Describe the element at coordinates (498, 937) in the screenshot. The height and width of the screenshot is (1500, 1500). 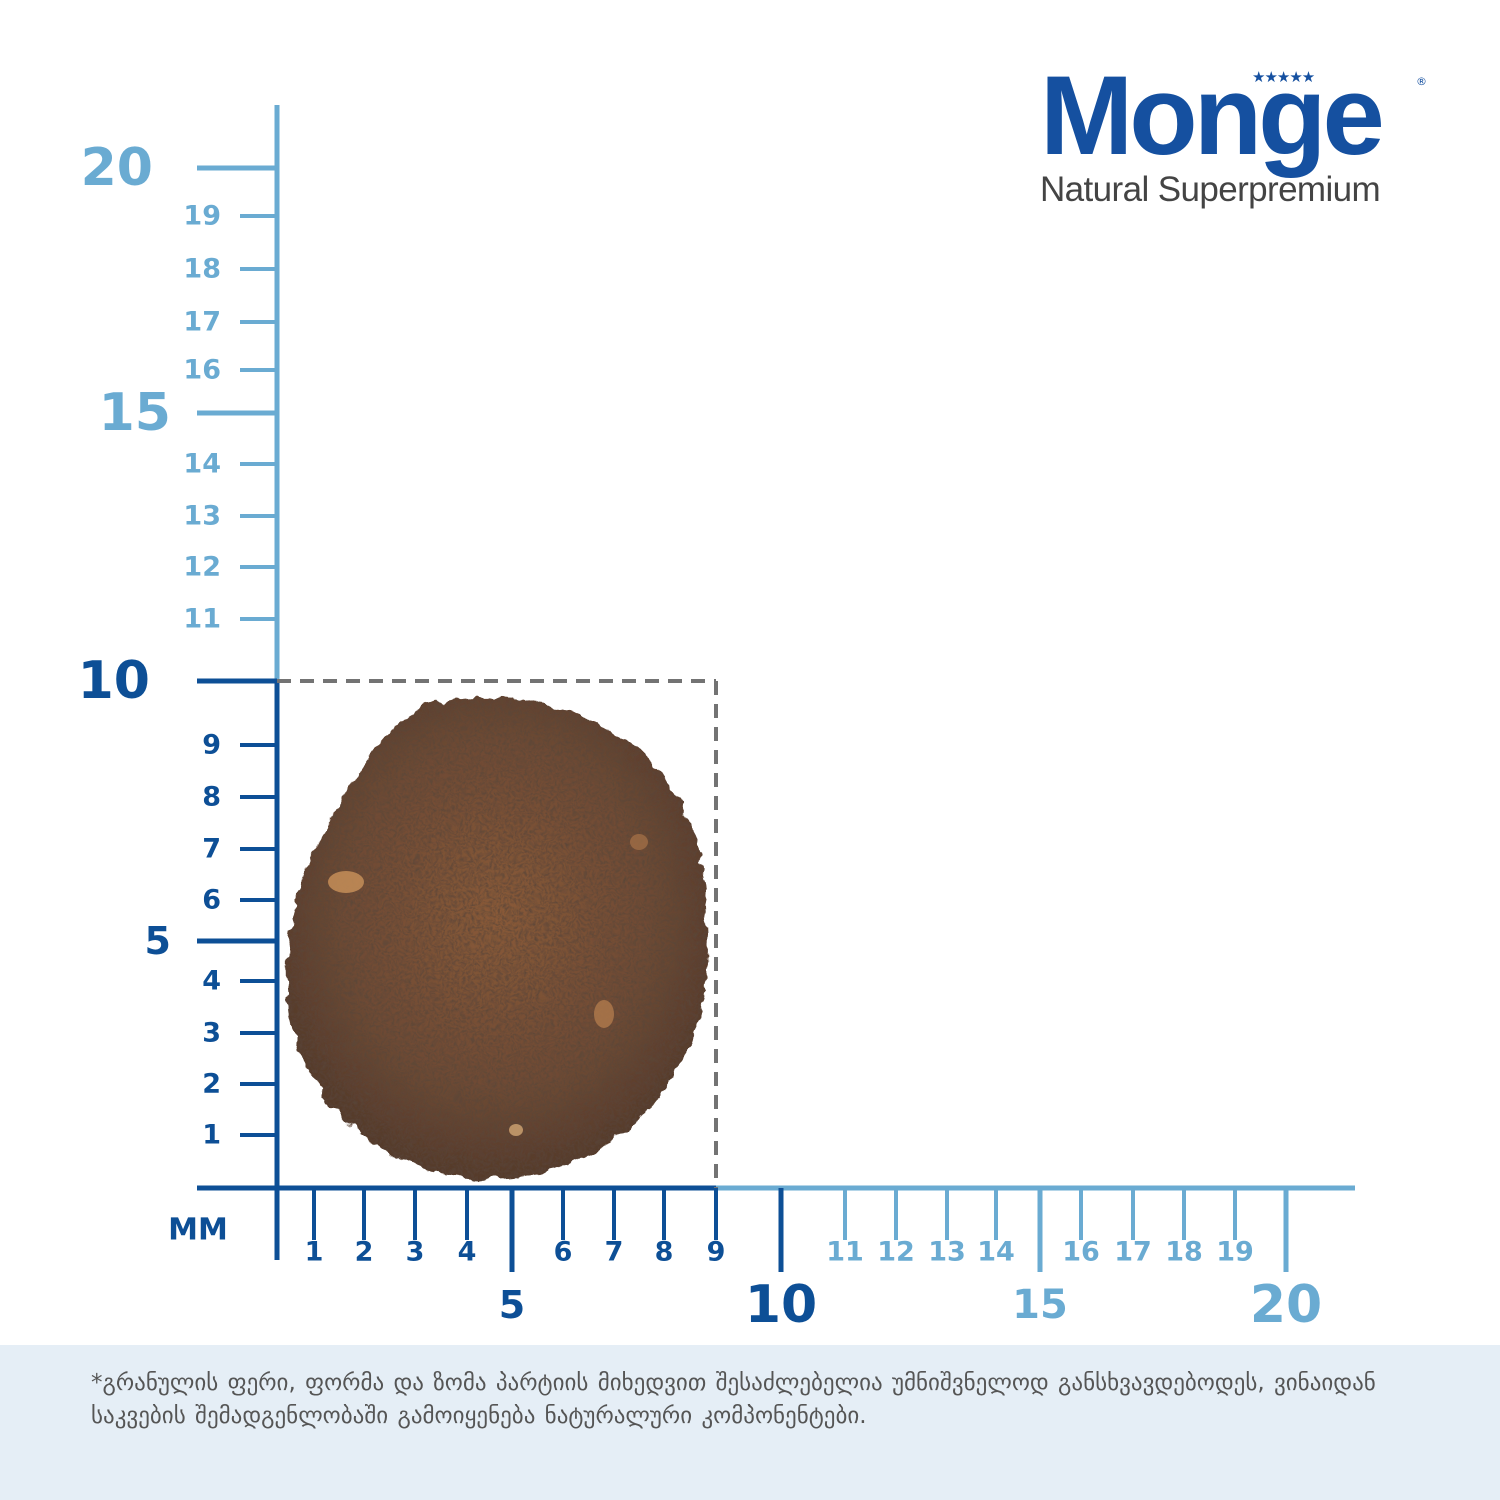
I see `kibble-photo` at that location.